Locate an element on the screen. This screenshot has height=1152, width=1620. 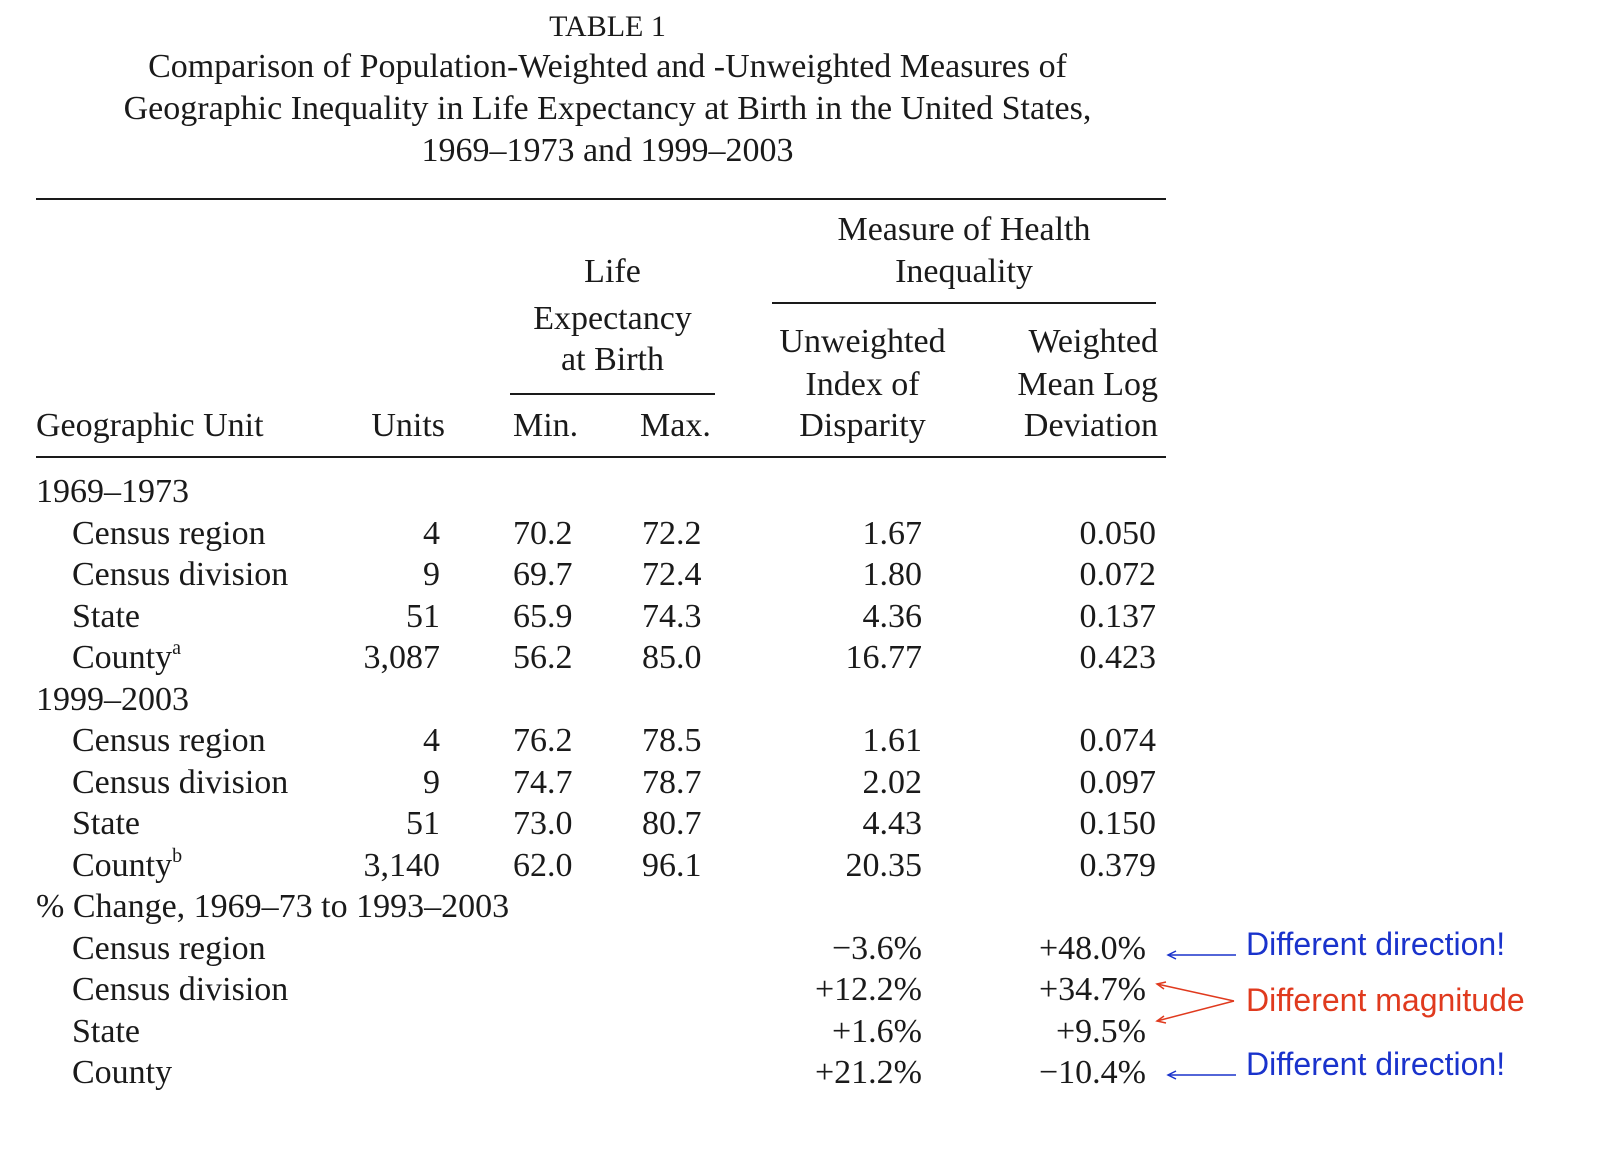
row-geographic-unit: Countya is located at coordinates (127, 659).